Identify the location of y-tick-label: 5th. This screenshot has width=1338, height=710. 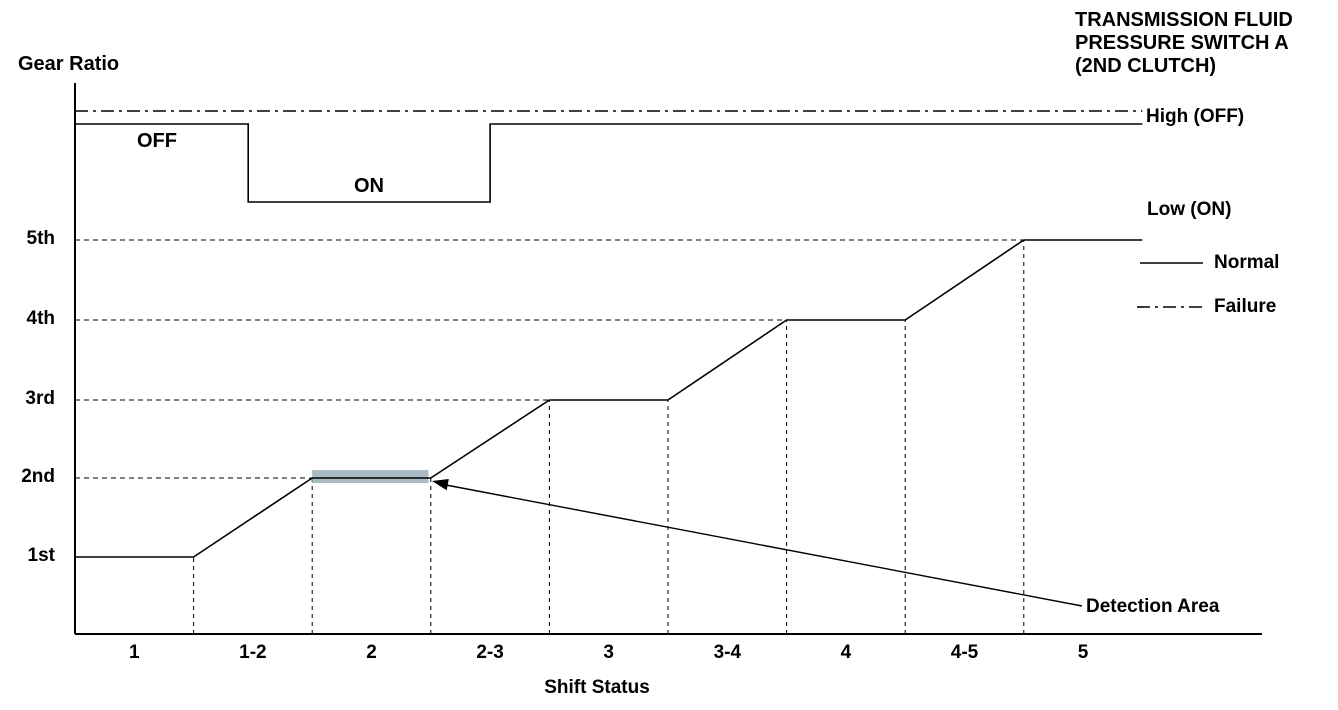
(41, 238).